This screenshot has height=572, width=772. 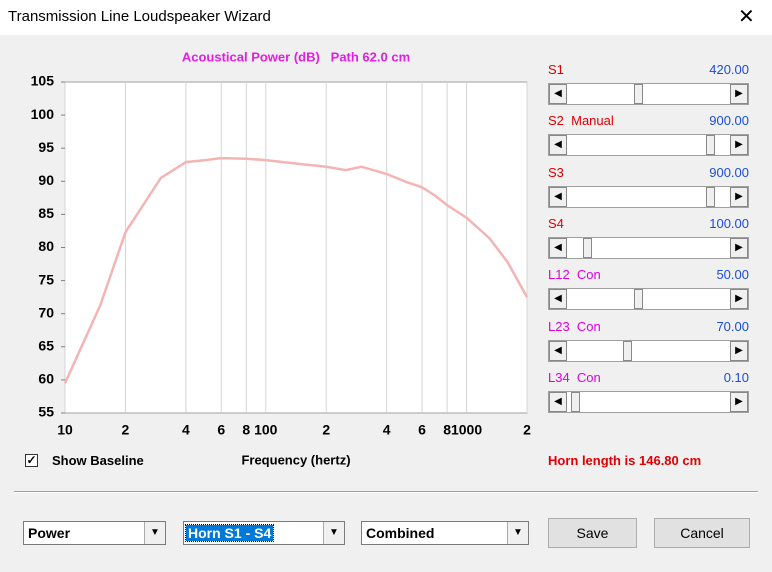 I want to click on horn-length: Horn length is 146.80 cm, so click(x=625, y=460).